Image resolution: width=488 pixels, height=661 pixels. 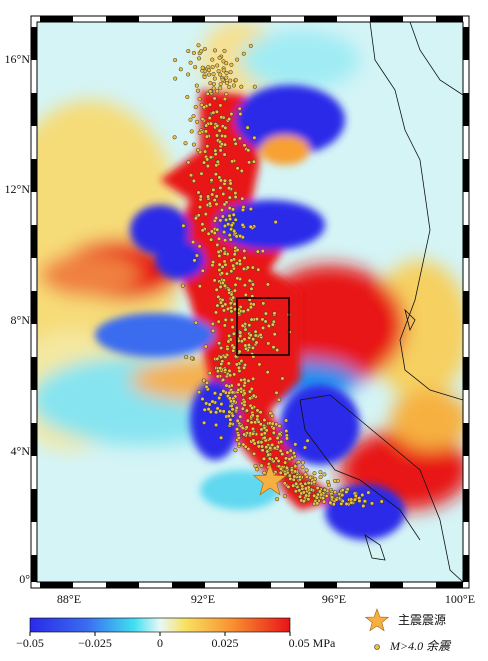 I want to click on colorbar-label: 0, so click(x=160, y=643).